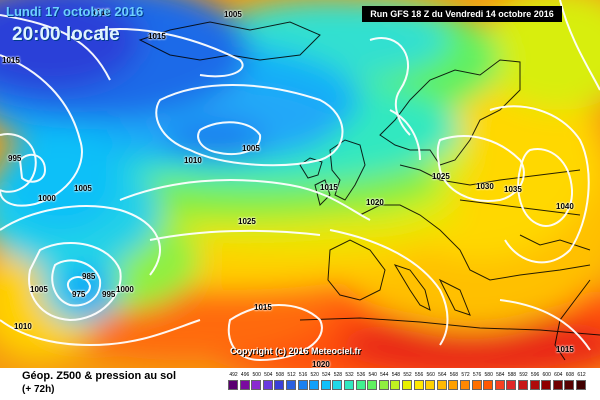  I want to click on scale-label: 580, so click(488, 375).